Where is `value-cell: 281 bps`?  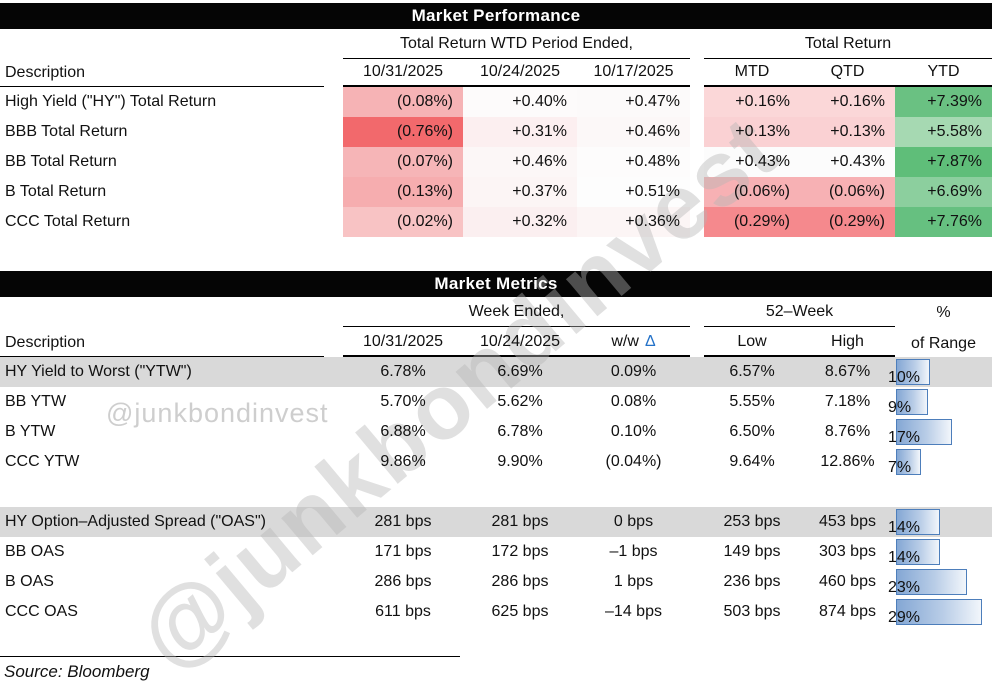 value-cell: 281 bps is located at coordinates (520, 521).